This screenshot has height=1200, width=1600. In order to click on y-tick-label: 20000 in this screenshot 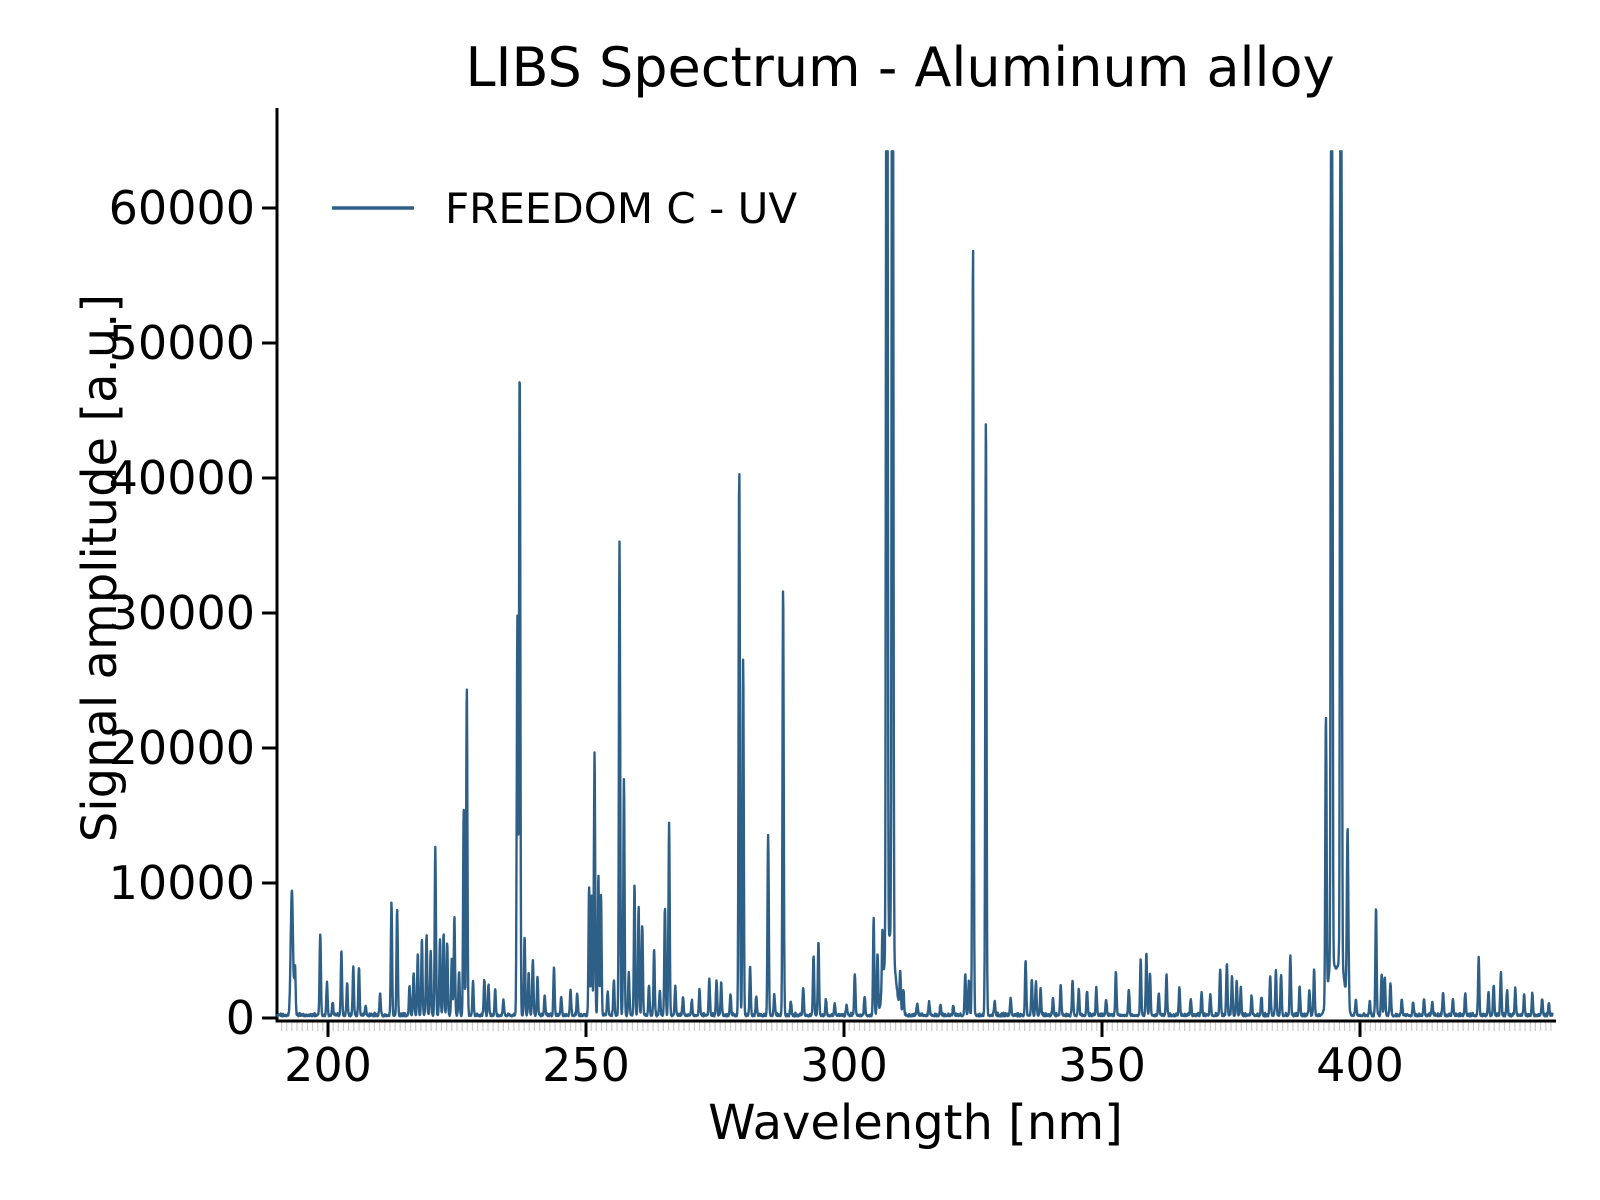, I will do `click(181, 748)`.